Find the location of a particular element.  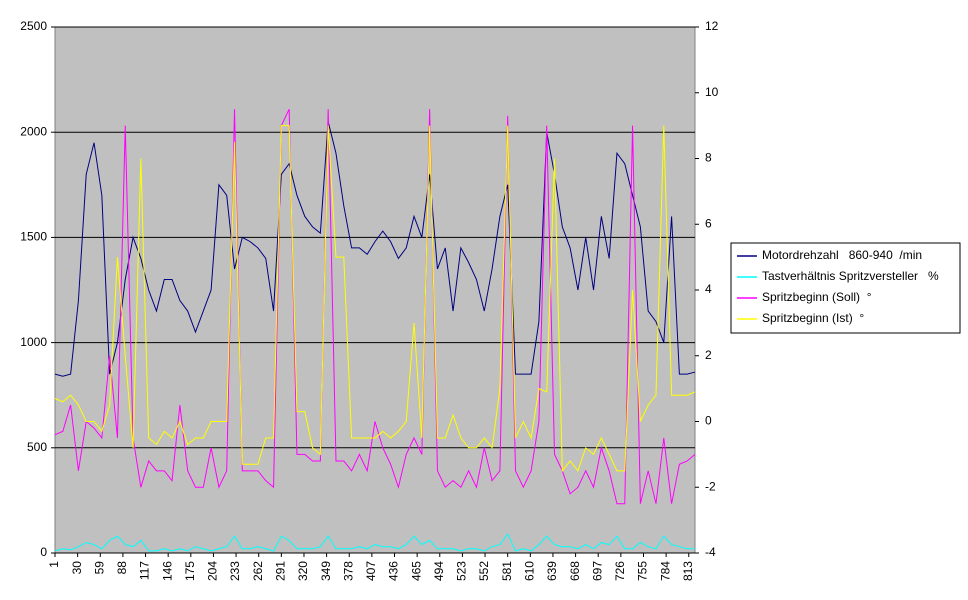

x-tick-label: 697 is located at coordinates (597, 571).